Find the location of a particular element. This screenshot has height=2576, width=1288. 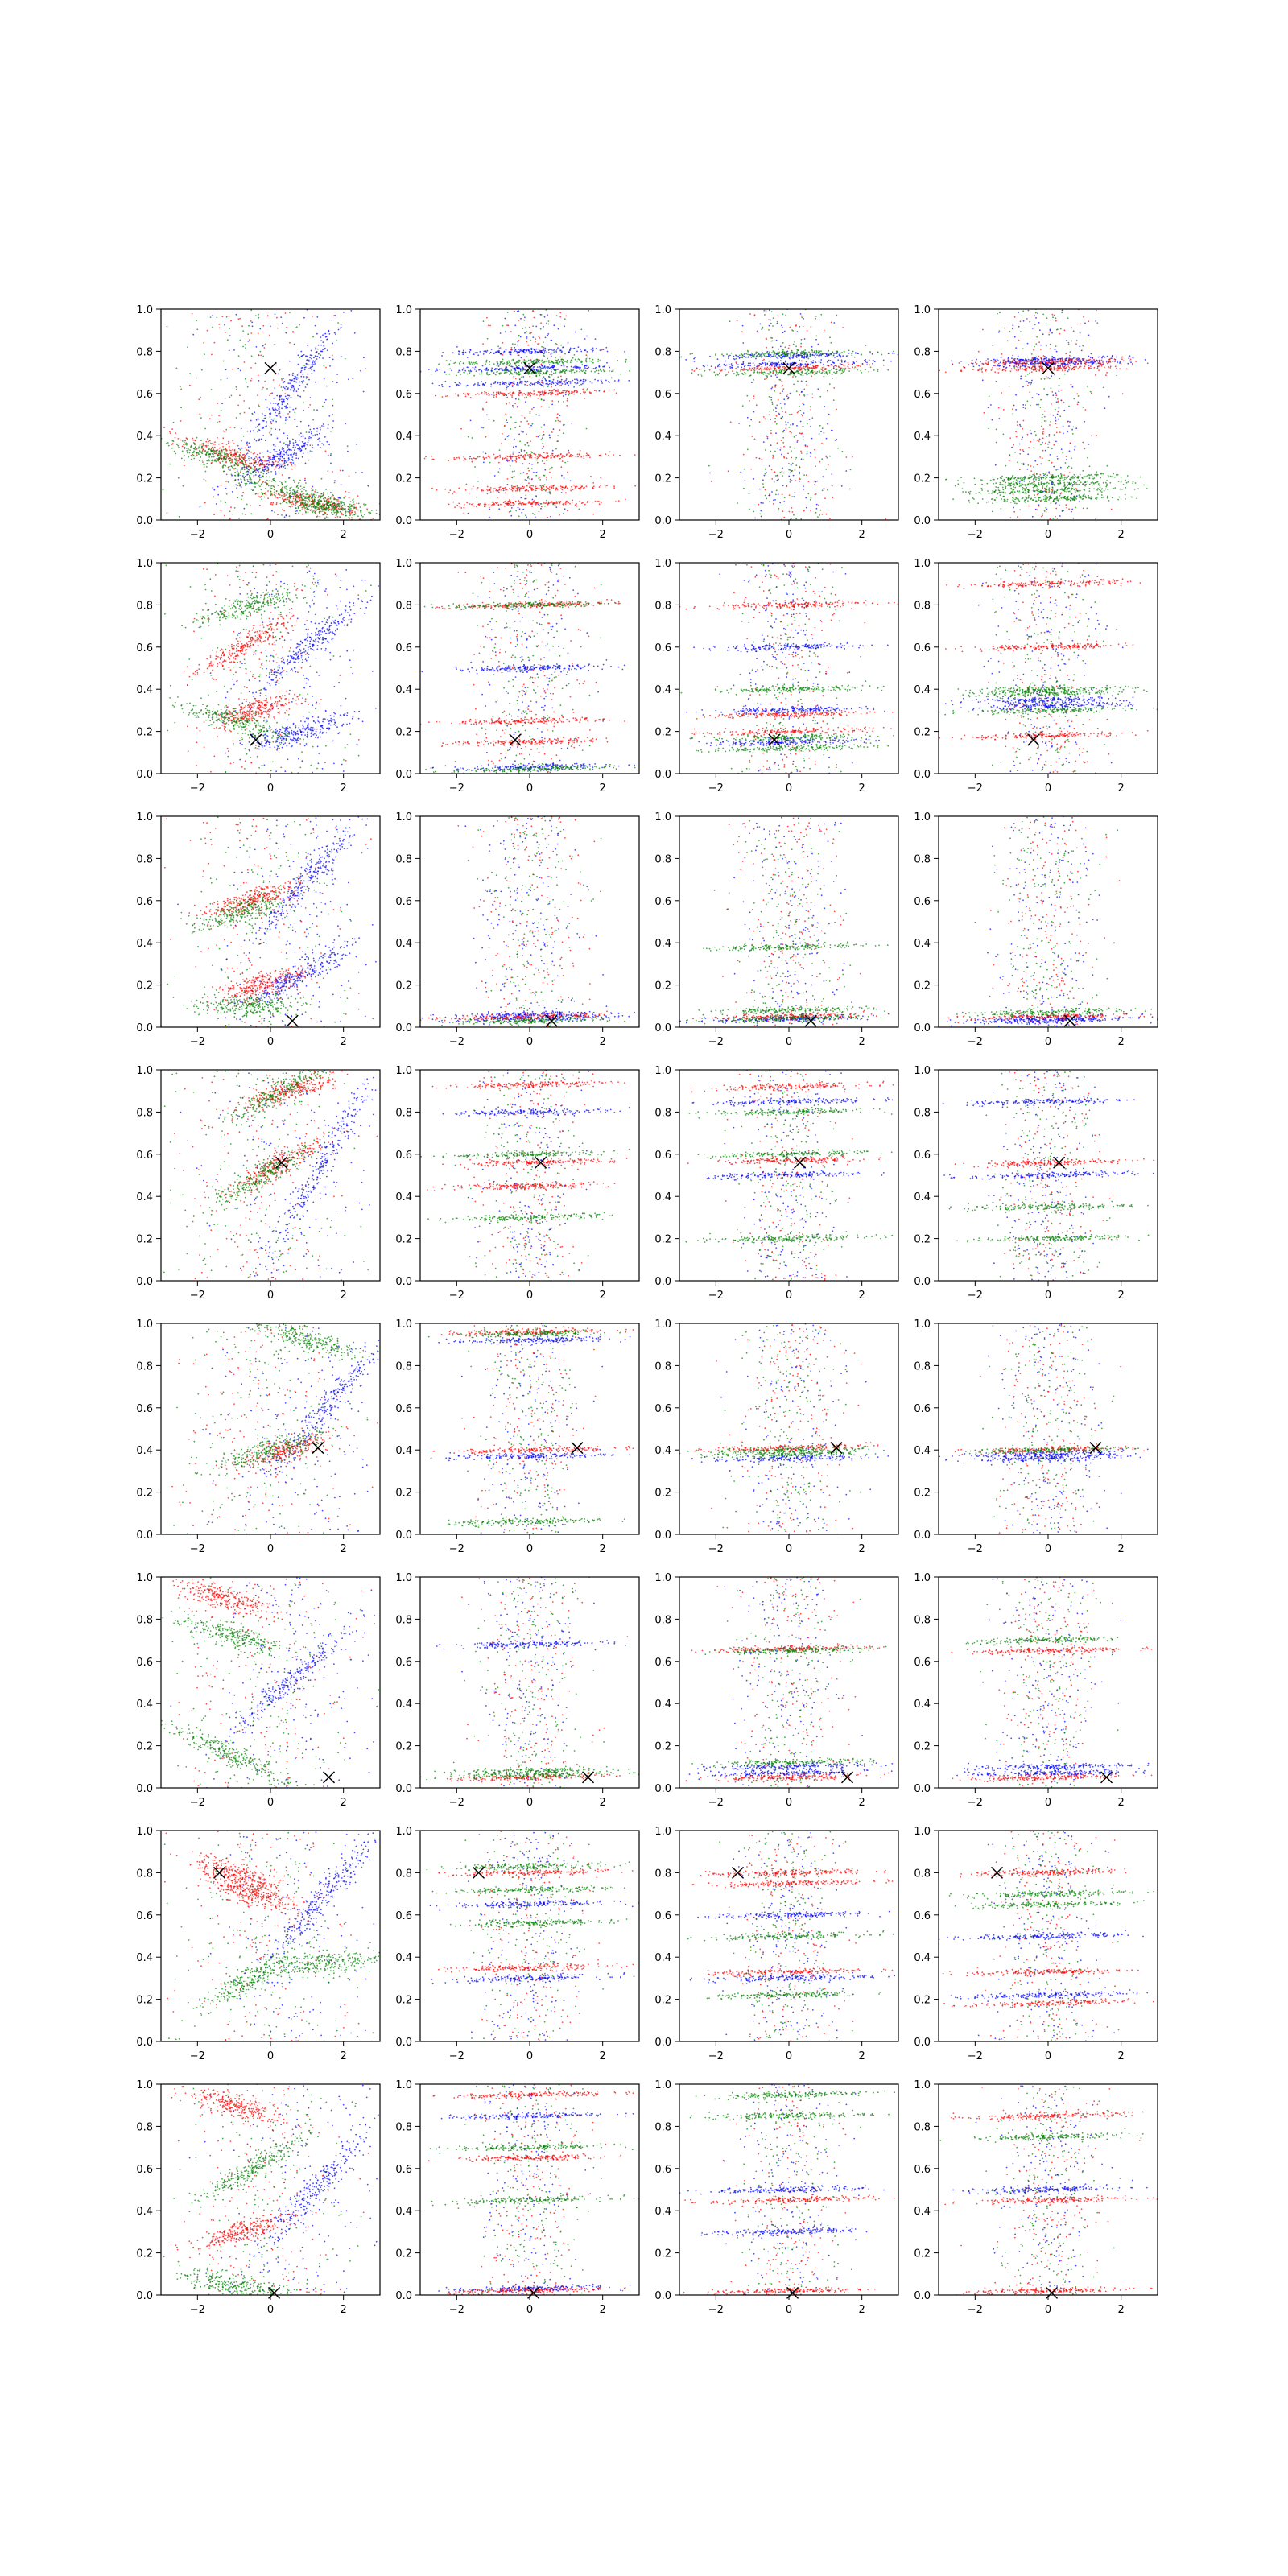

subplot-r8-c1: −2 0 2 0.0 0.2 0.4 0.6 0.8 1.0 is located at coordinates (258, 2197).